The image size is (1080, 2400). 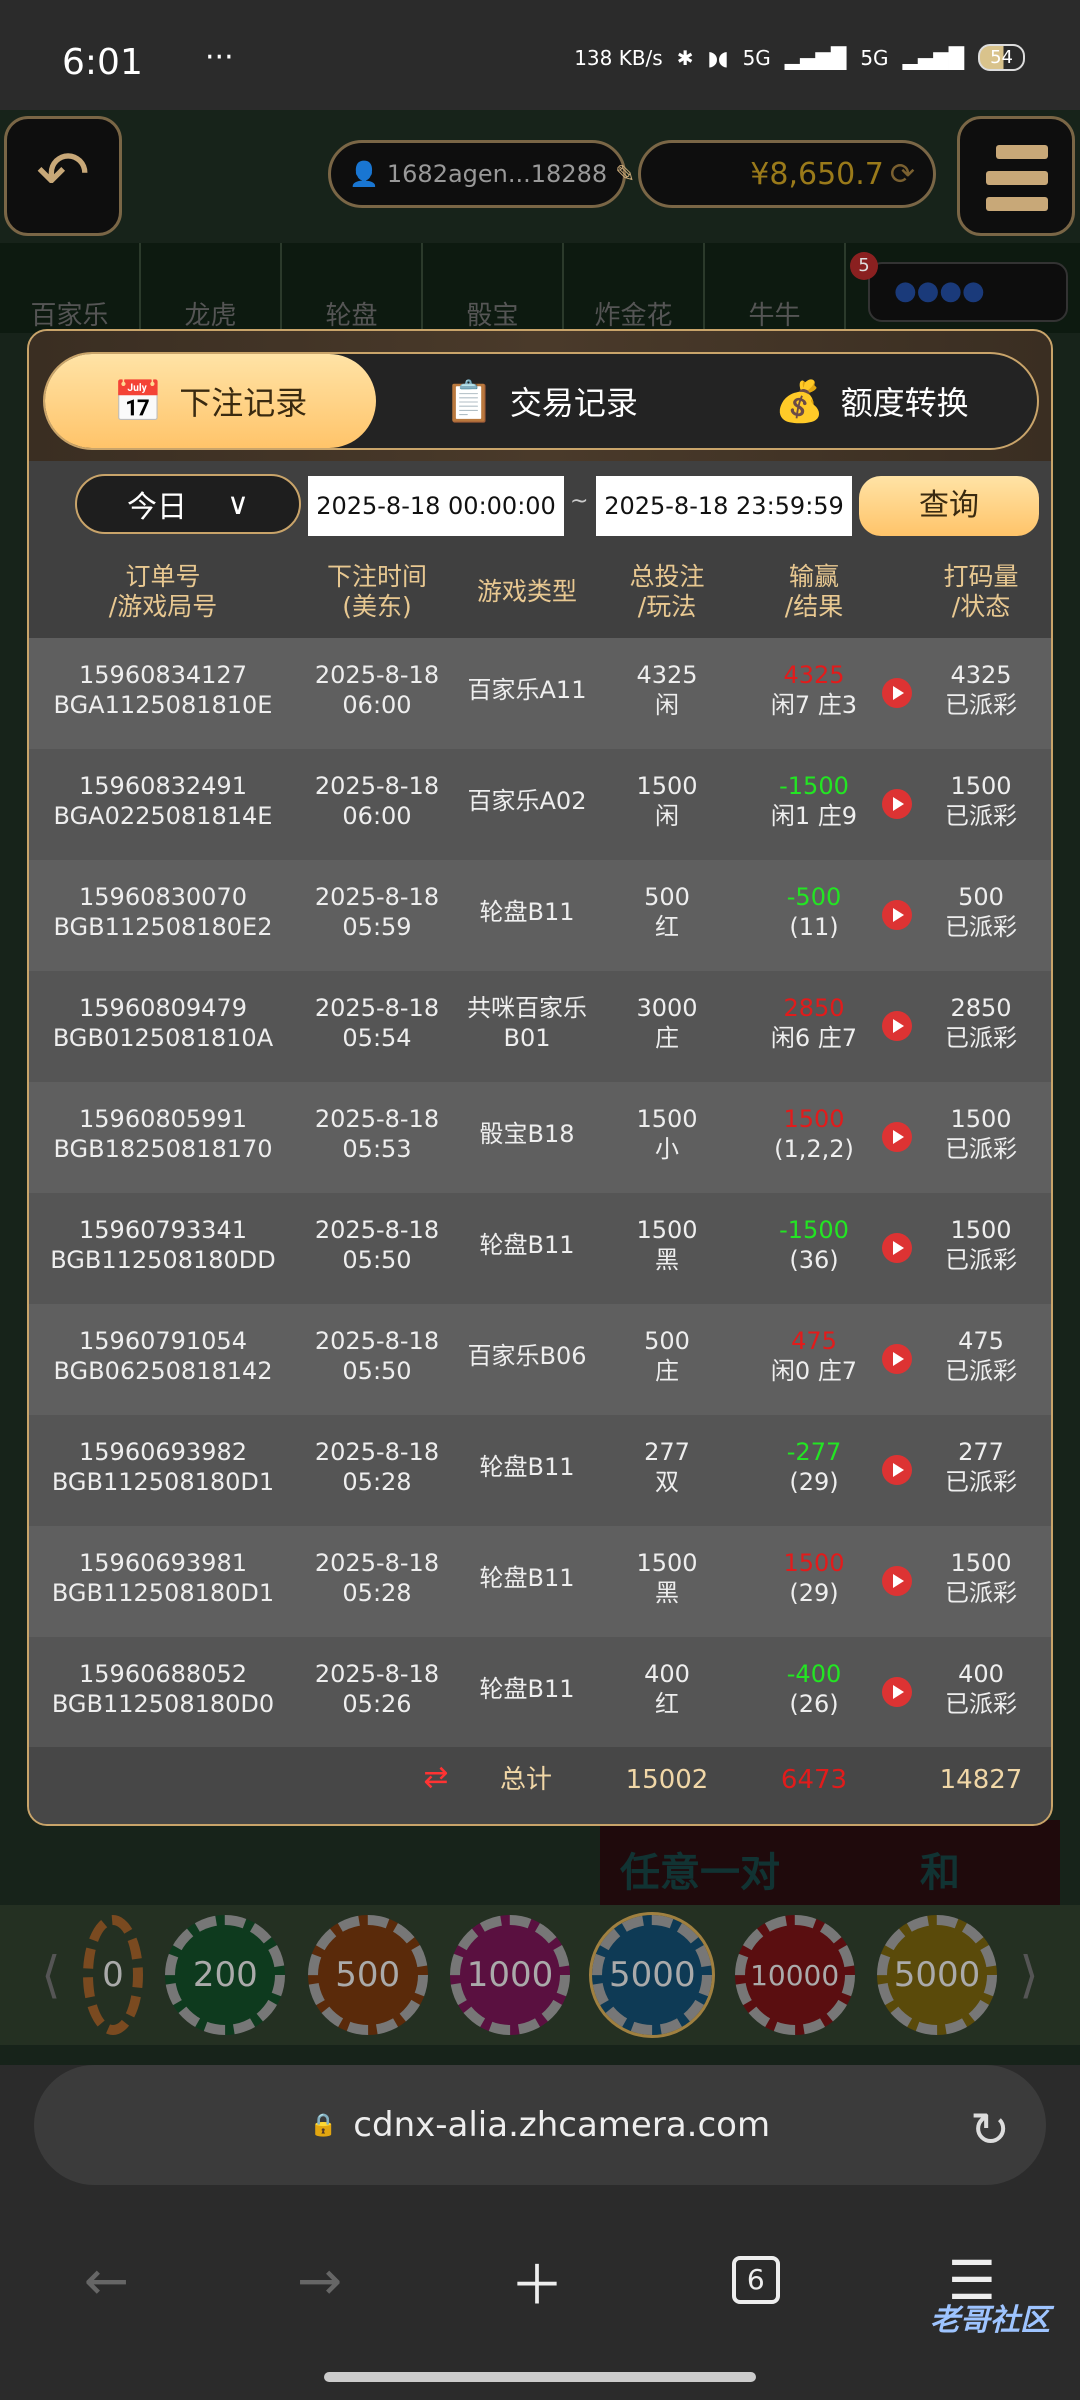 I want to click on tab-transaction-records: 📋 交易记录, so click(x=541, y=401).